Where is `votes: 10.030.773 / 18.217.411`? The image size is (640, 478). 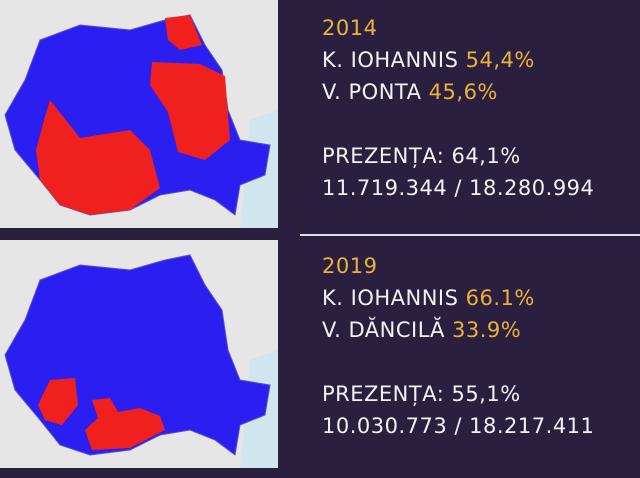
votes: 10.030.773 / 18.217.411 is located at coordinates (458, 426).